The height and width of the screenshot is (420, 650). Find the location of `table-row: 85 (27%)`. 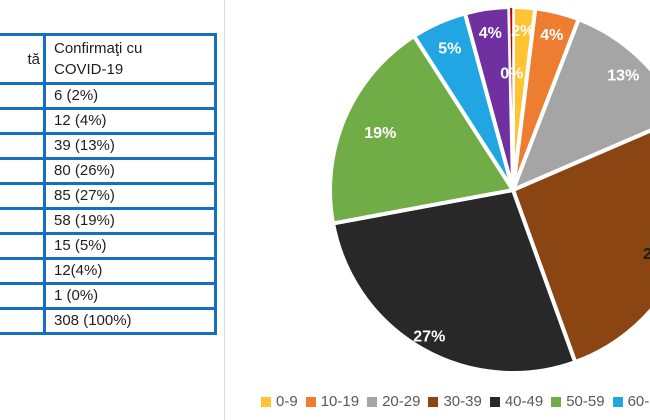

table-row: 85 (27%) is located at coordinates (108, 196).